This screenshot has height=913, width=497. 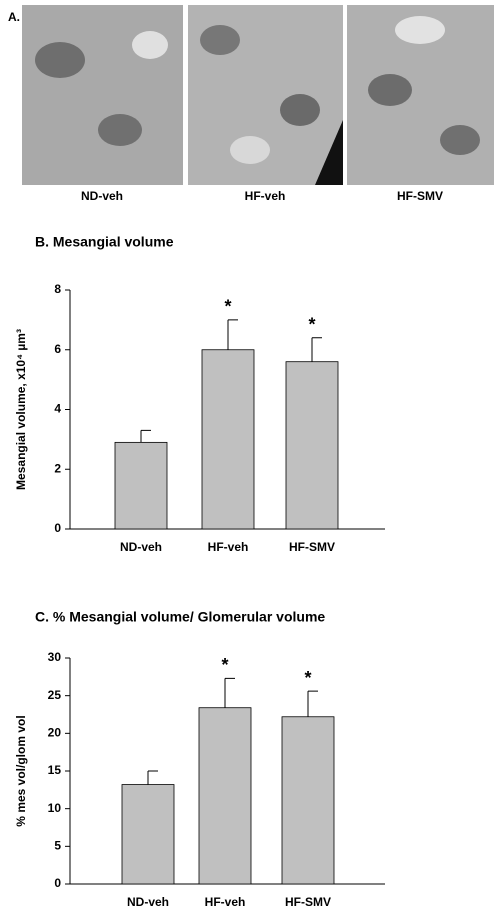 I want to click on micrograph, so click(x=102, y=95).